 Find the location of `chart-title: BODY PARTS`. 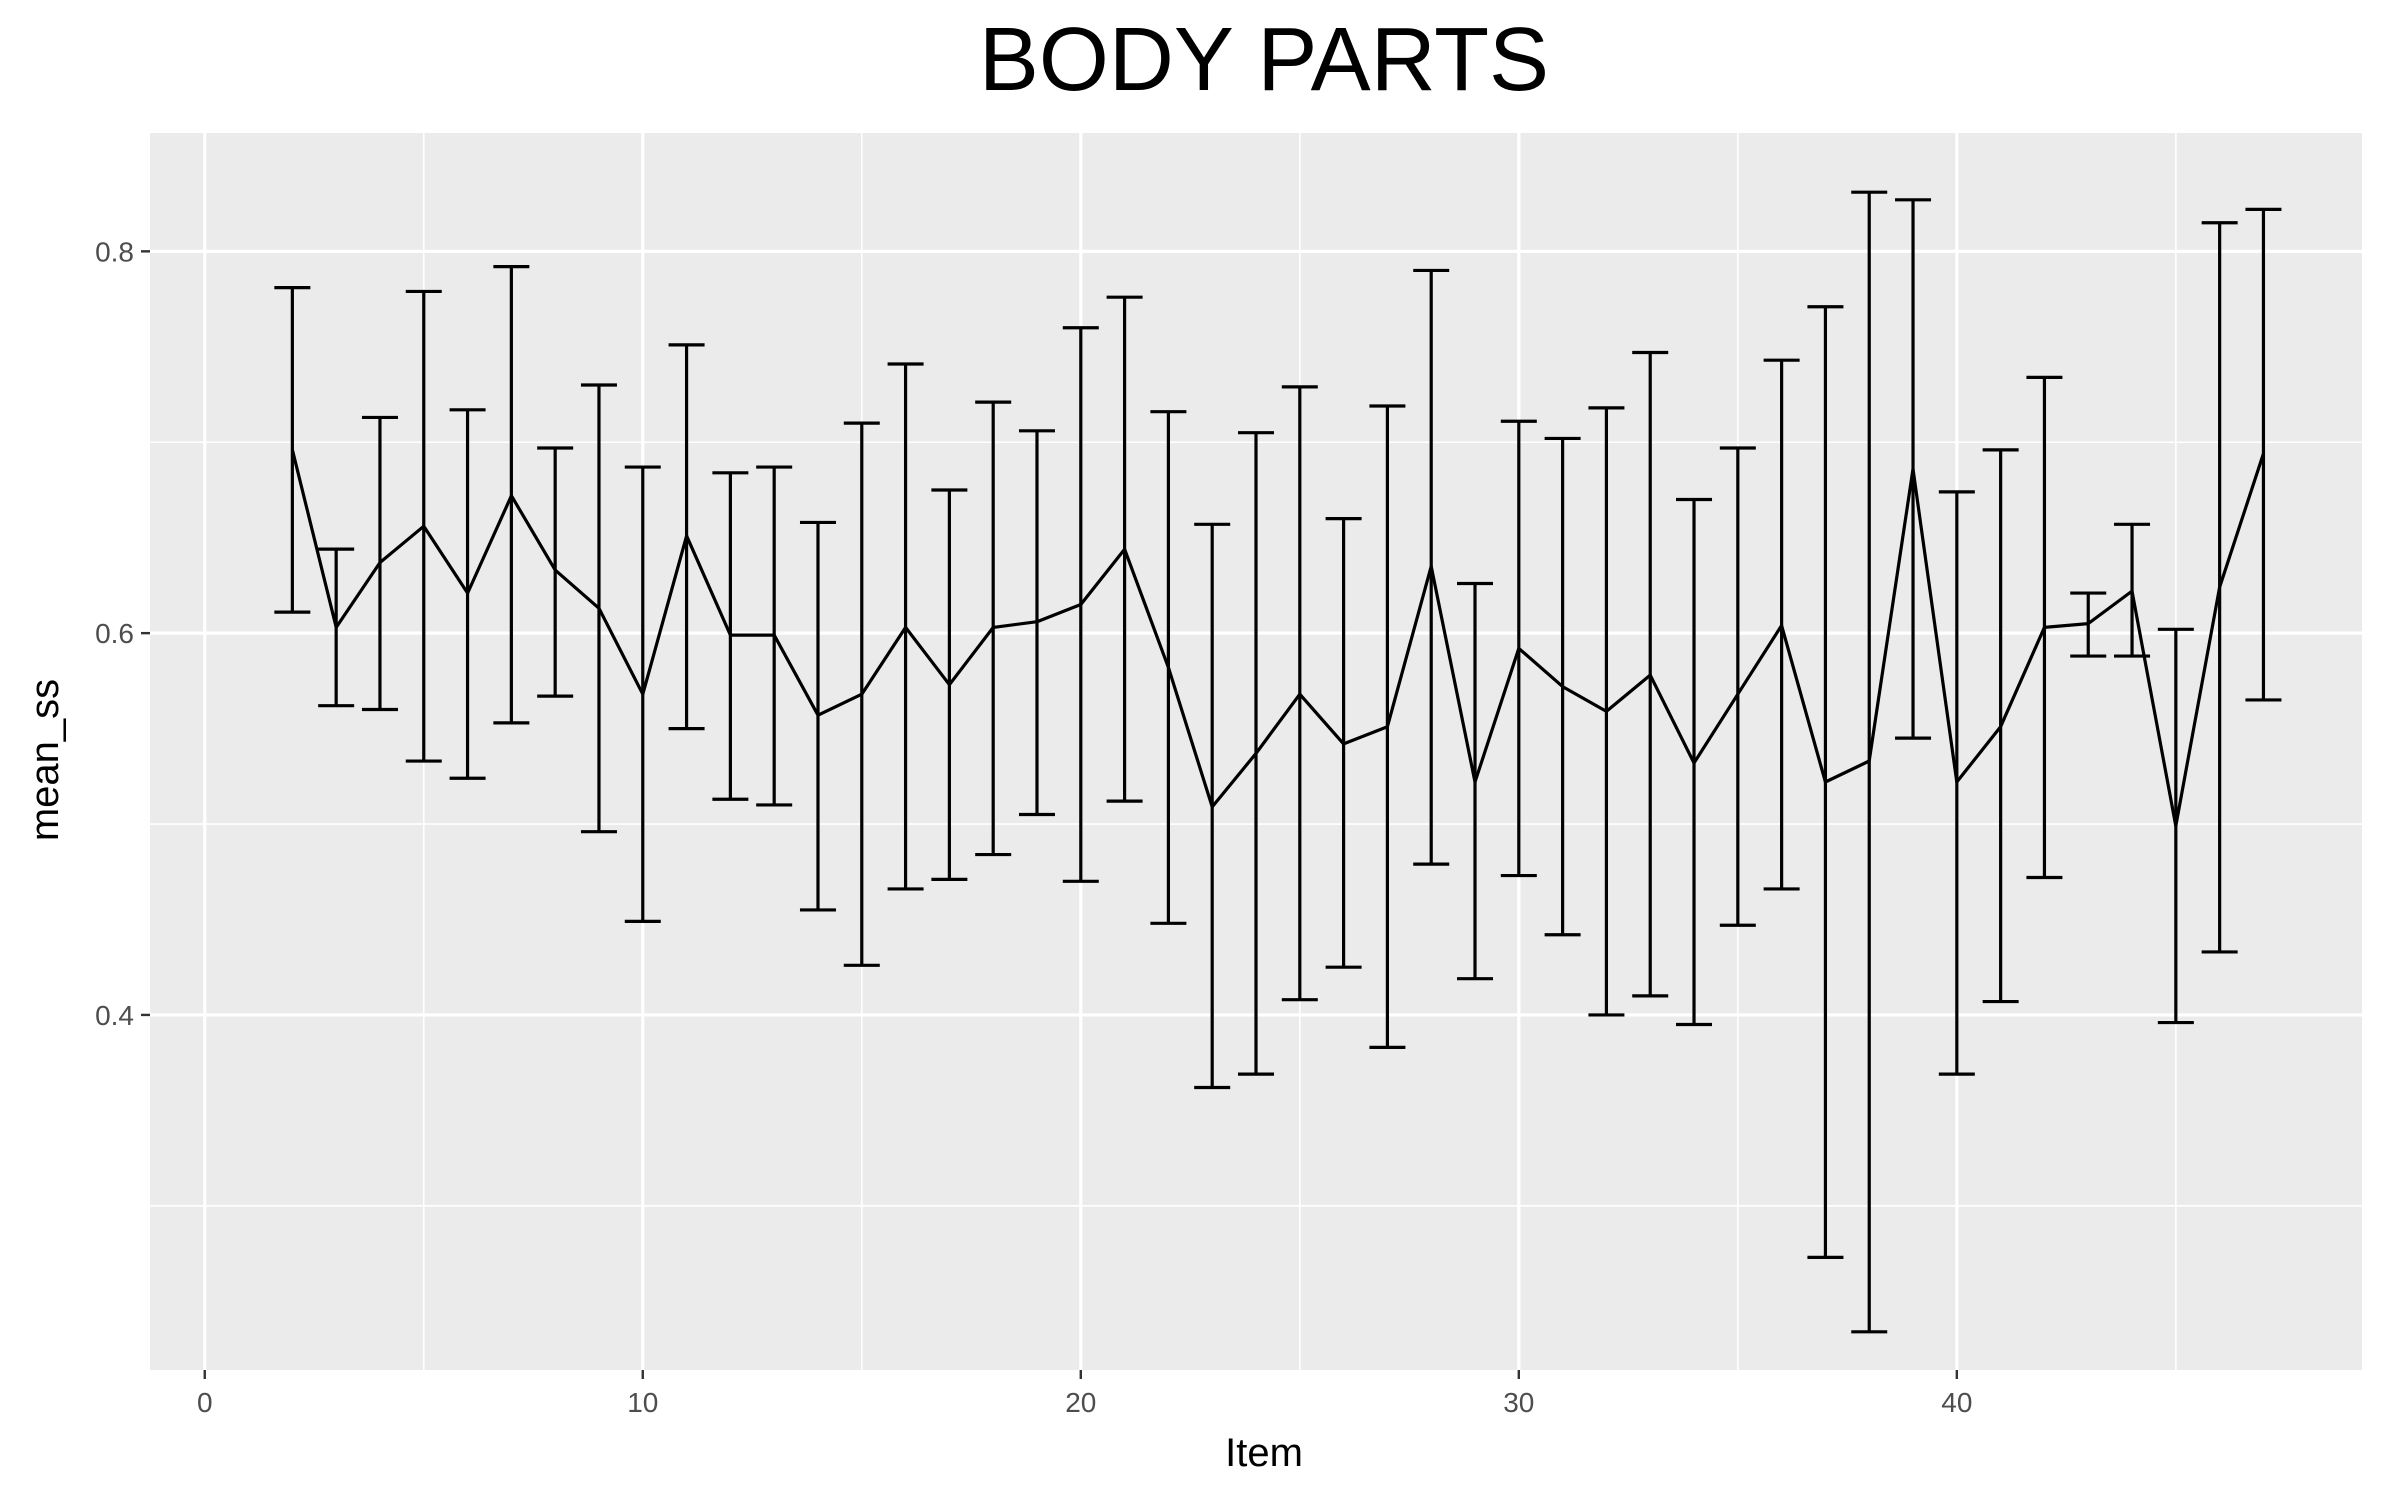

chart-title: BODY PARTS is located at coordinates (1264, 60).